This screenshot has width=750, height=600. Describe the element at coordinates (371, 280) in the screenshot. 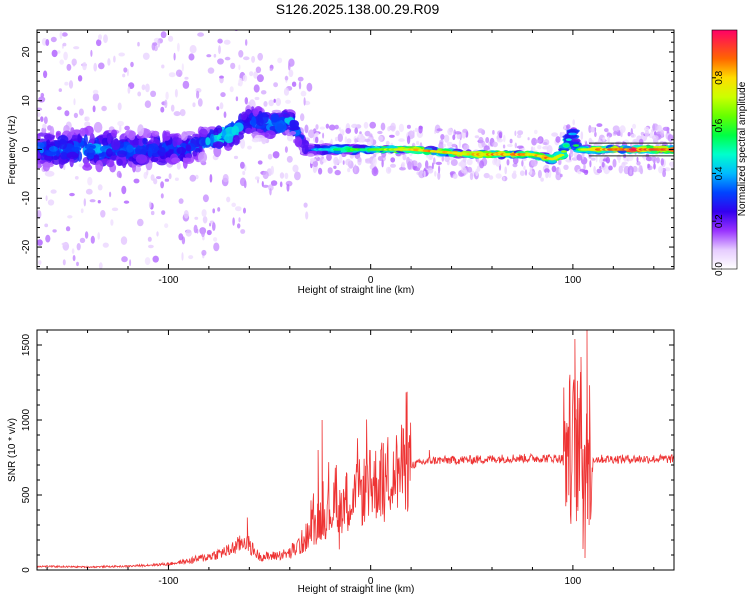

I see `x-tick-label: 0` at that location.